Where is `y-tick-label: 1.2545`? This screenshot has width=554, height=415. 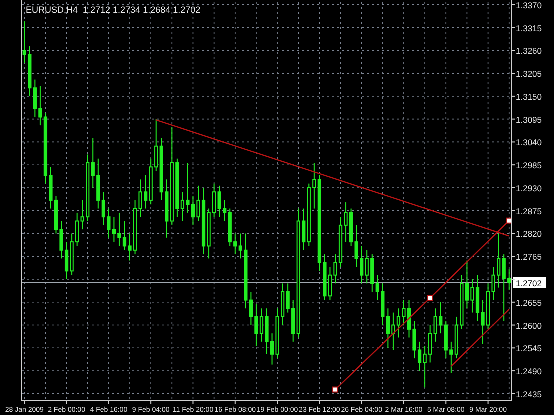
y-tick-label: 1.2545 is located at coordinates (529, 349).